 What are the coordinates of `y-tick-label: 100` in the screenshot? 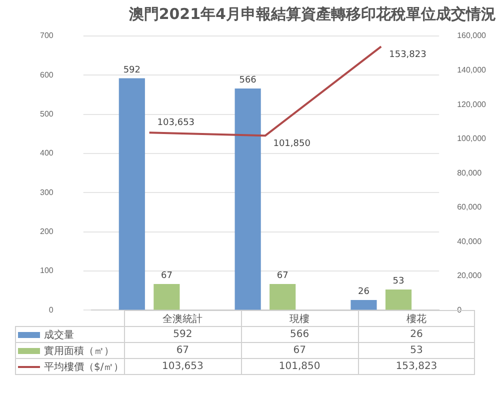 It's located at (47, 271).